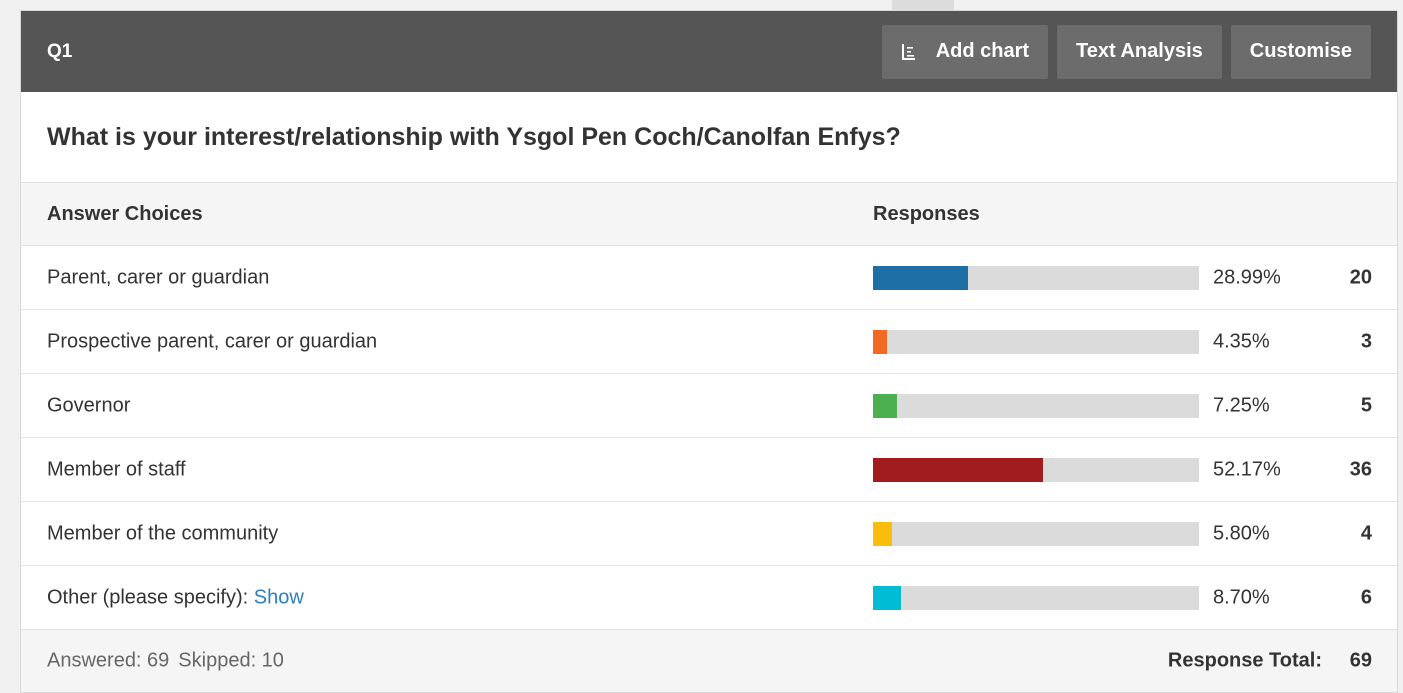 The height and width of the screenshot is (693, 1403). I want to click on table-header: Answer Choices Responses, so click(709, 214).